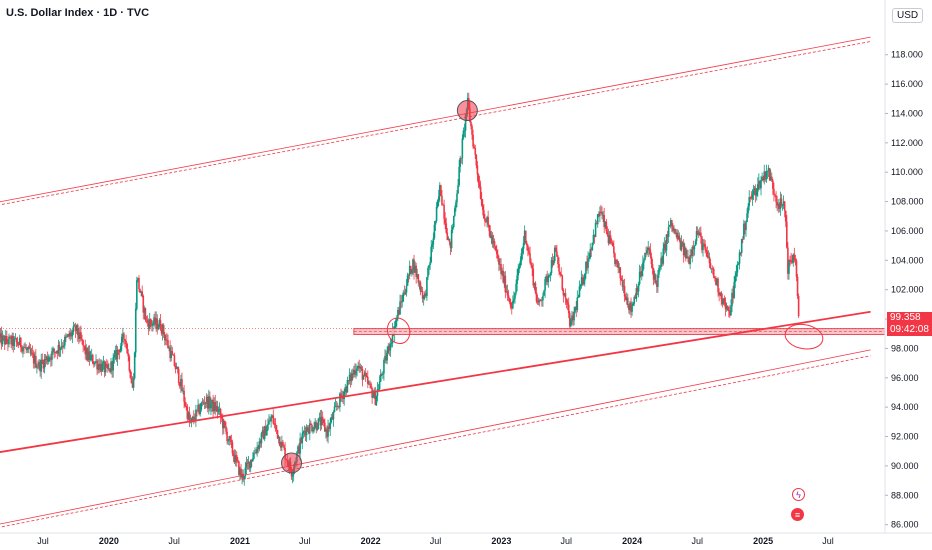  I want to click on y-tick-label: 92.000, so click(905, 437).